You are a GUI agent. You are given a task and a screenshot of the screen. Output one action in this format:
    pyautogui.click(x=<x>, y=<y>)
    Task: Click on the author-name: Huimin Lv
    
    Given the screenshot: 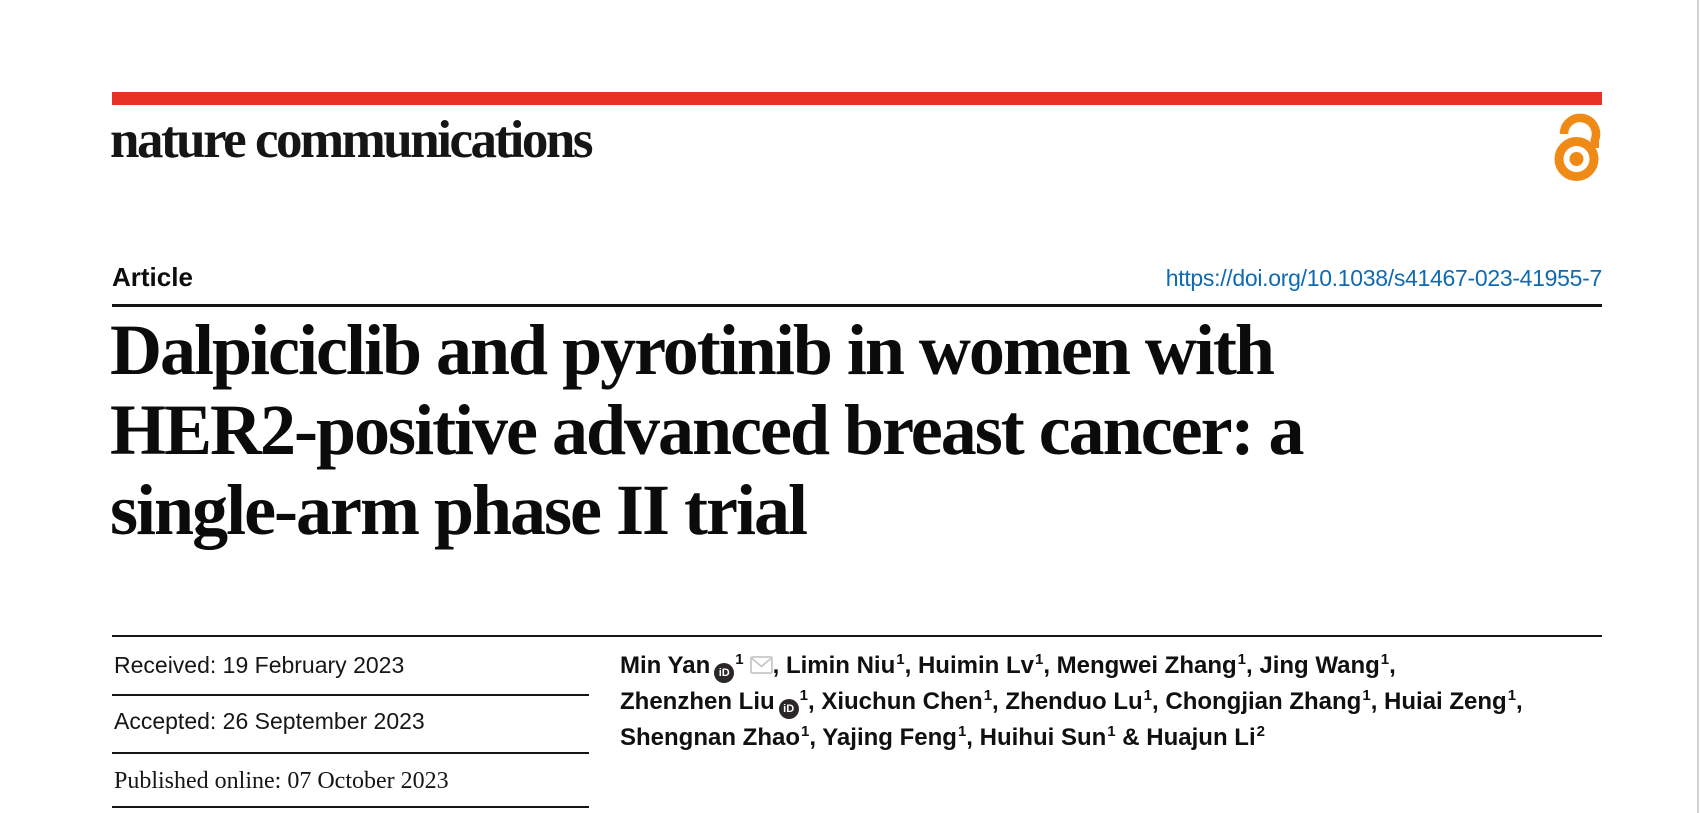 What is the action you would take?
    pyautogui.click(x=975, y=665)
    